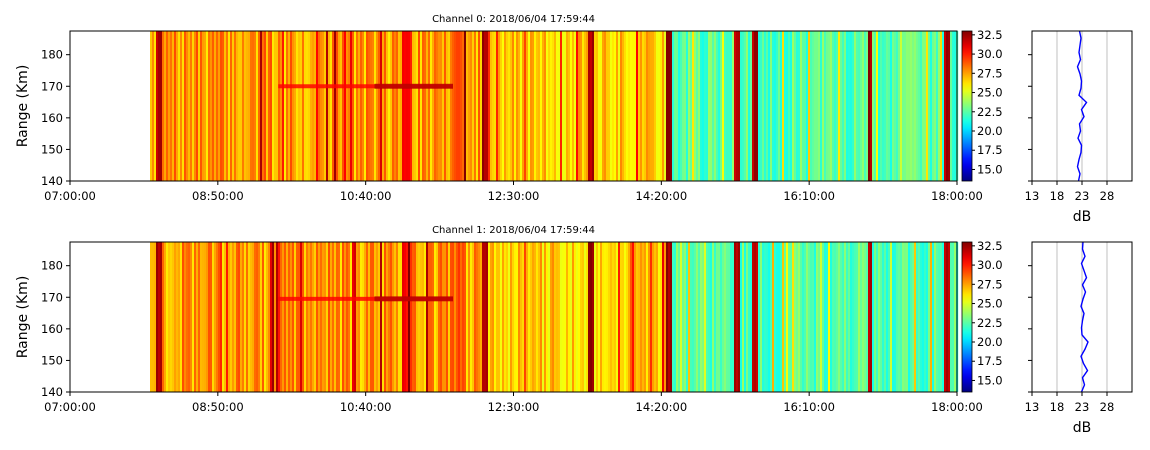  What do you see at coordinates (990, 73) in the screenshot?
I see `colorbar-tick-label: 27.5` at bounding box center [990, 73].